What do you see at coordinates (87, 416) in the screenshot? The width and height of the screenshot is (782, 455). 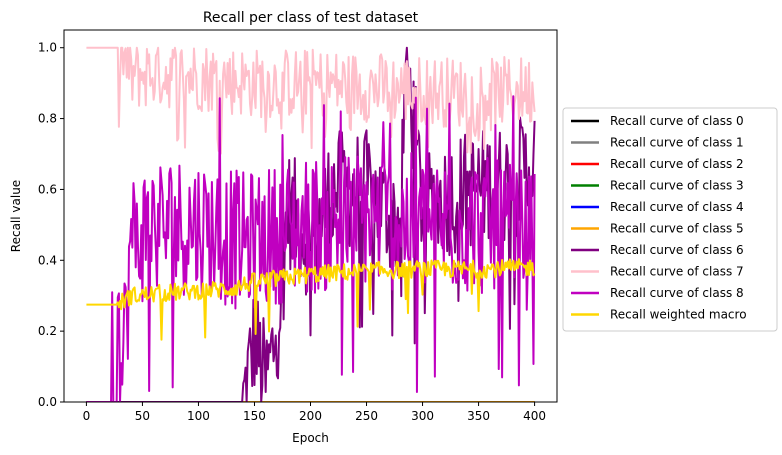 I see `x-tick-label: 0` at bounding box center [87, 416].